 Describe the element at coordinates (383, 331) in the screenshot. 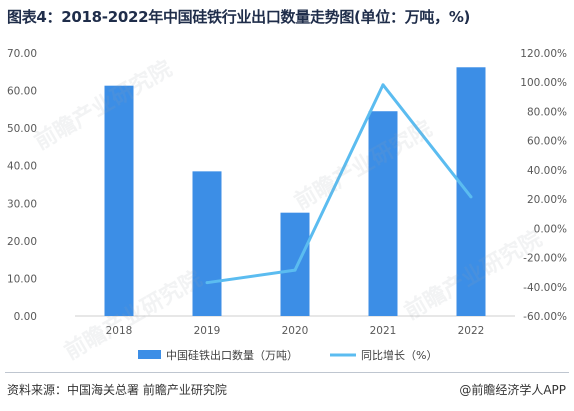

I see `x-tick-label: 2021` at that location.